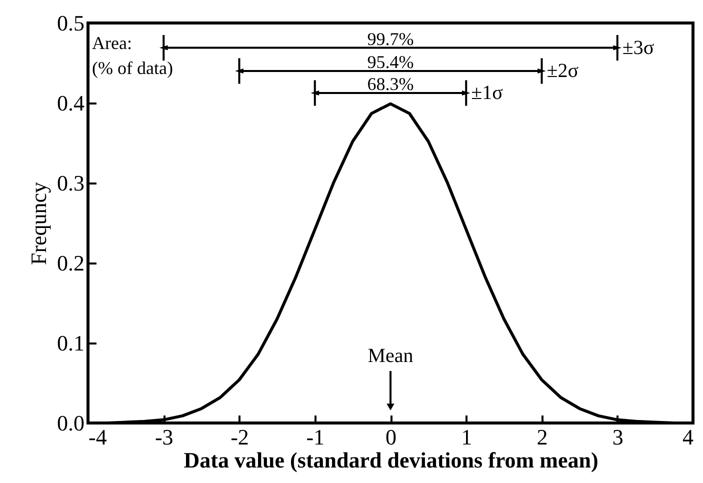 The image size is (703, 483). I want to click on annotation: ±1σ, so click(487, 93).